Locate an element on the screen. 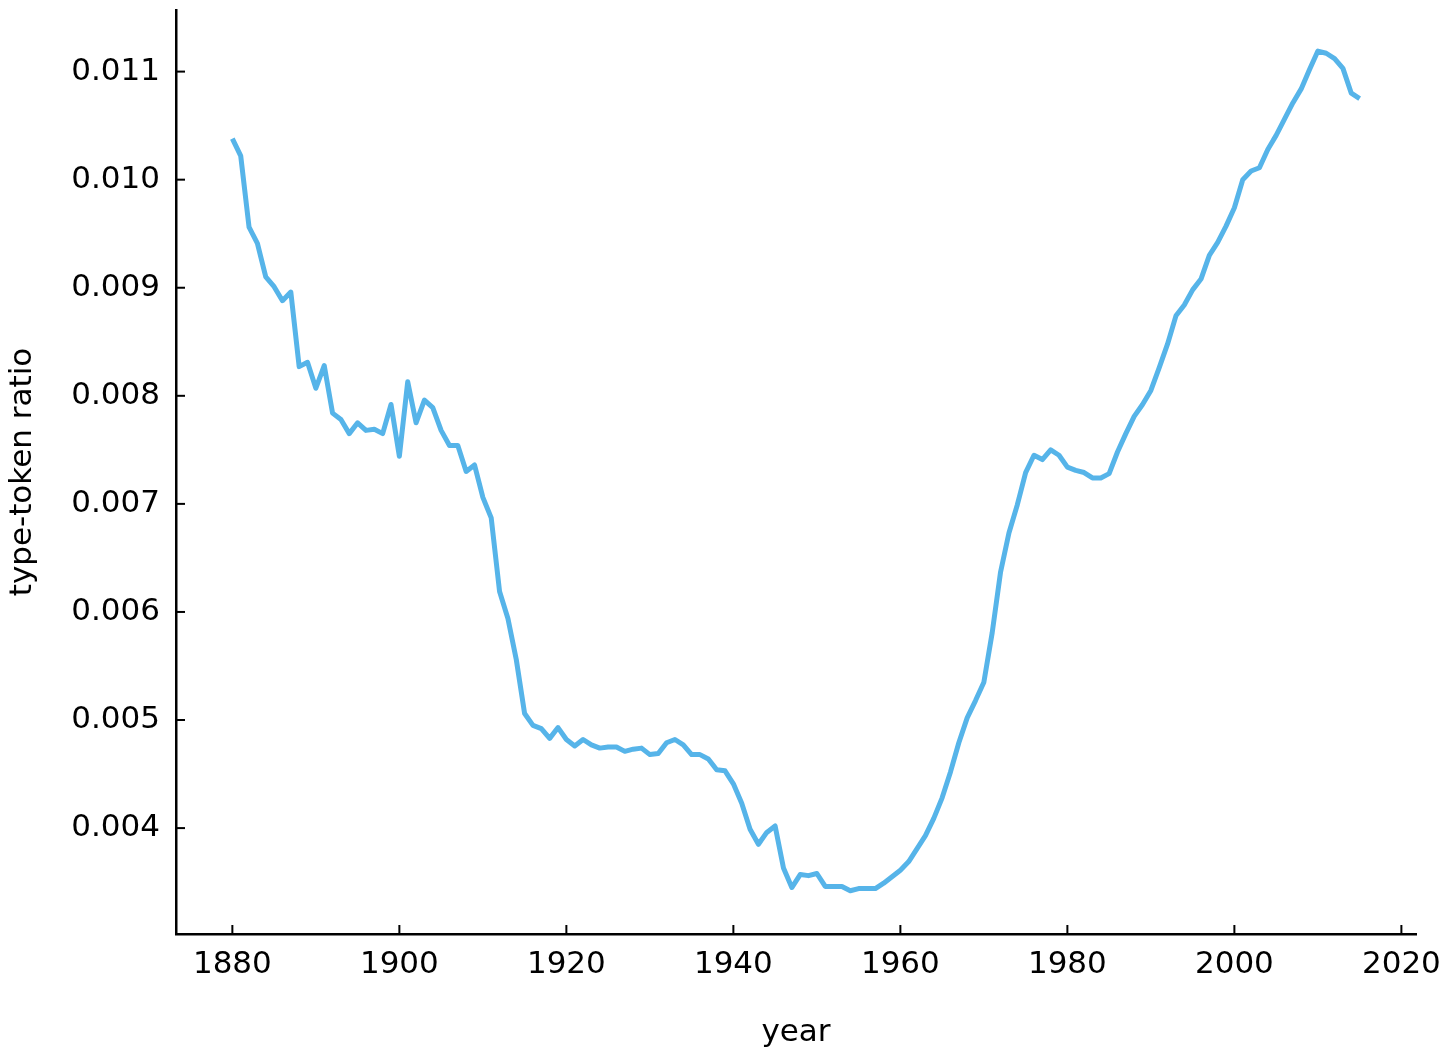  x-tick-label: 1900 is located at coordinates (399, 961).